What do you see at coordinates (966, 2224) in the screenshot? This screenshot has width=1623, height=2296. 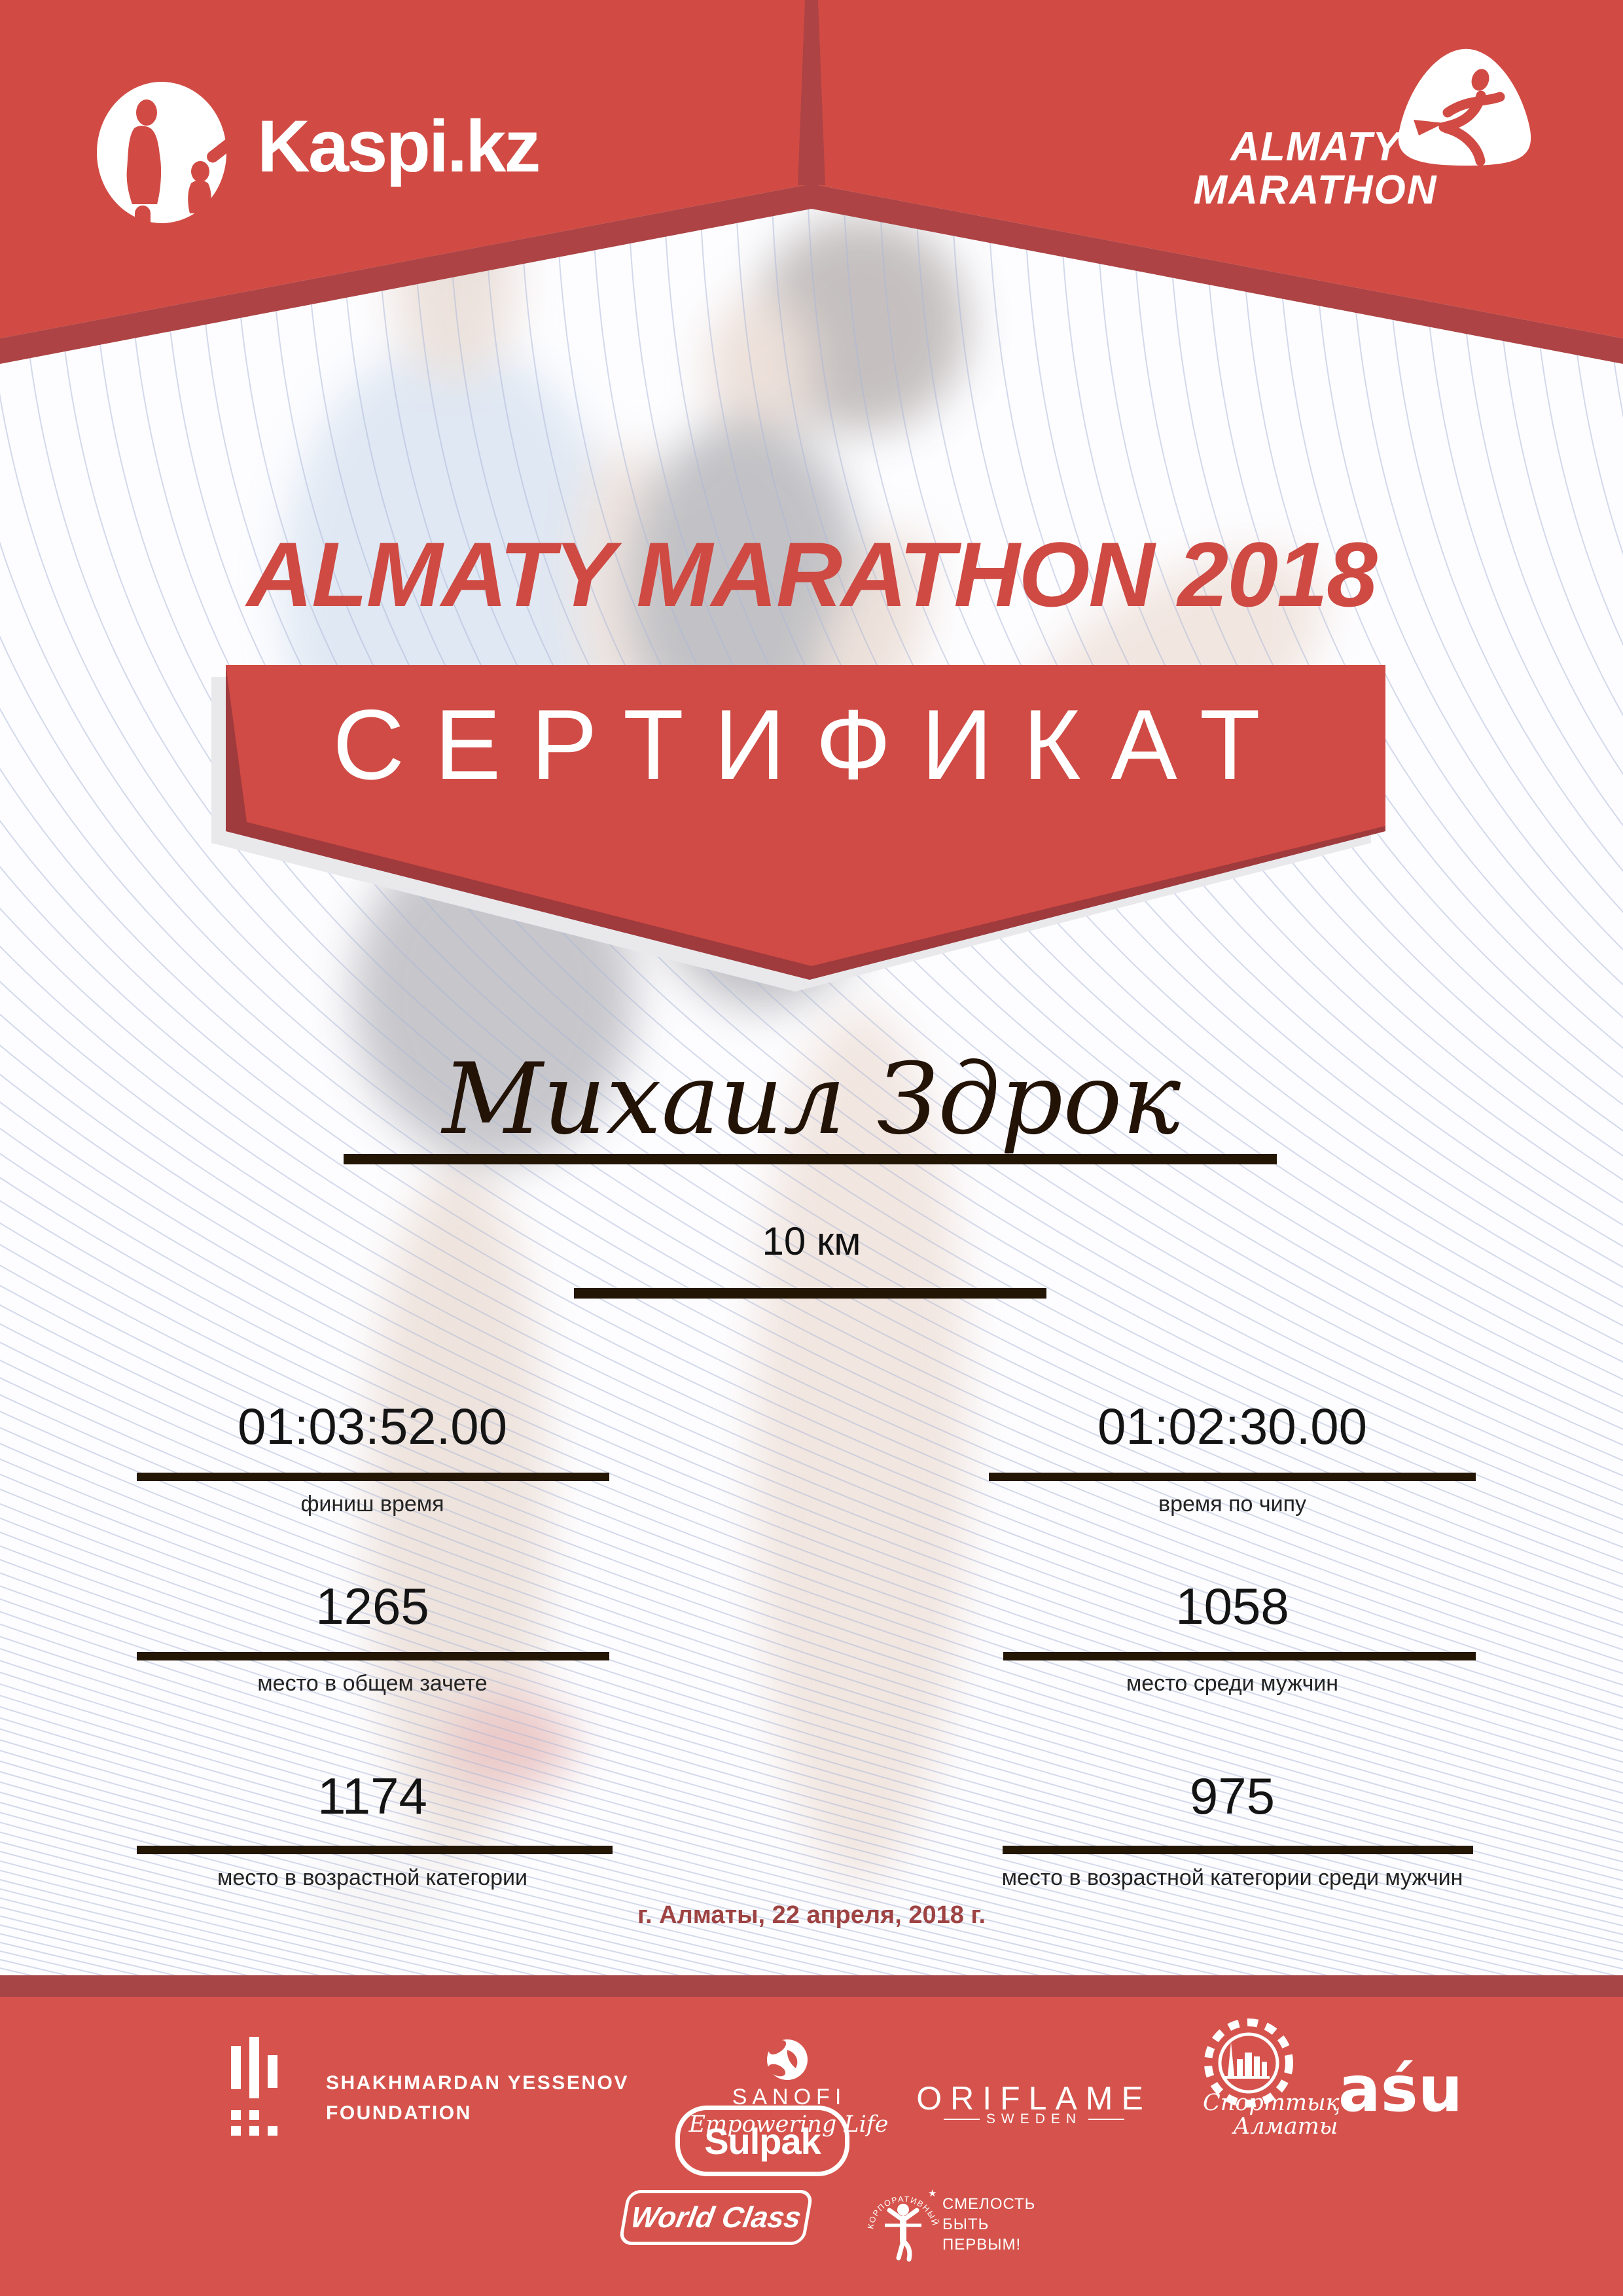 I see `fond-slogan-line2: БЫТЬ` at bounding box center [966, 2224].